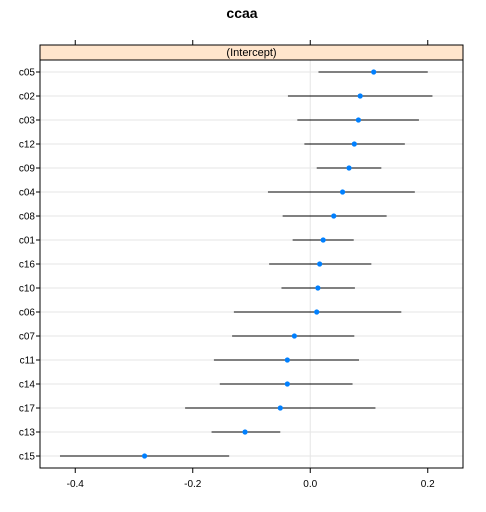  I want to click on y-tick-label-c01: c01, so click(27, 241).